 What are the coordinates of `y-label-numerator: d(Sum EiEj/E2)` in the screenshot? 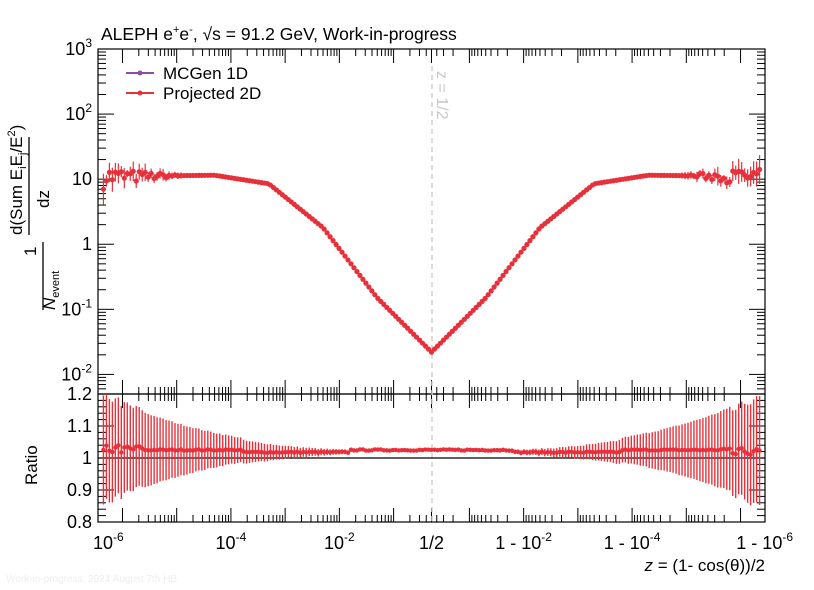 It's located at (17, 180).